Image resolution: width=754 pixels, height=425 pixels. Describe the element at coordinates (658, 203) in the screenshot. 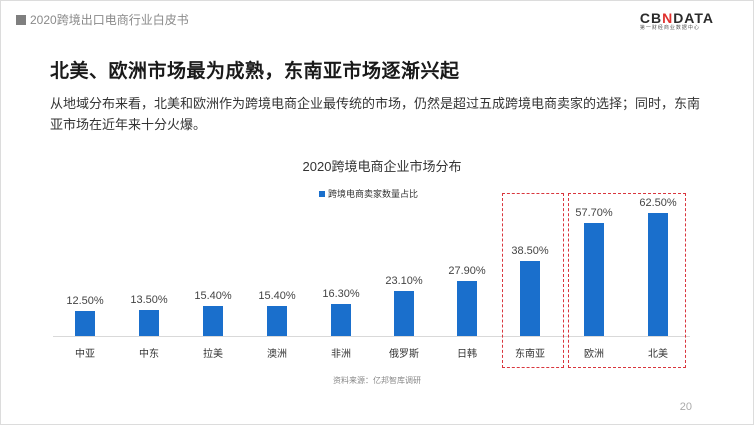

I see `bar-value-label: 62.50%` at that location.